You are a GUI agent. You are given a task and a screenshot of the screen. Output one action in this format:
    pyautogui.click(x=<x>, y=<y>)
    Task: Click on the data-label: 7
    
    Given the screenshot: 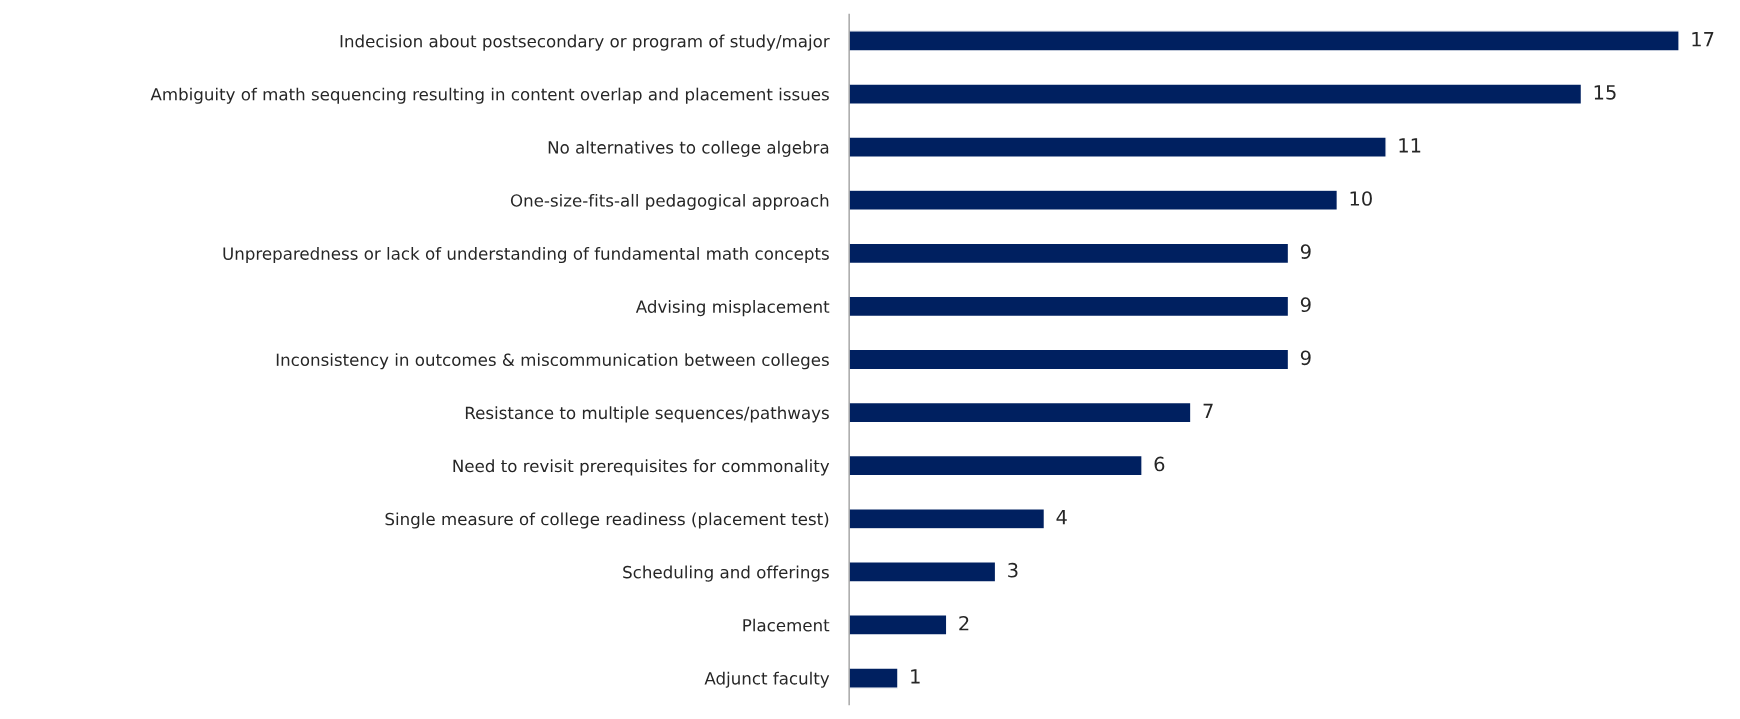 What is the action you would take?
    pyautogui.click(x=1208, y=410)
    